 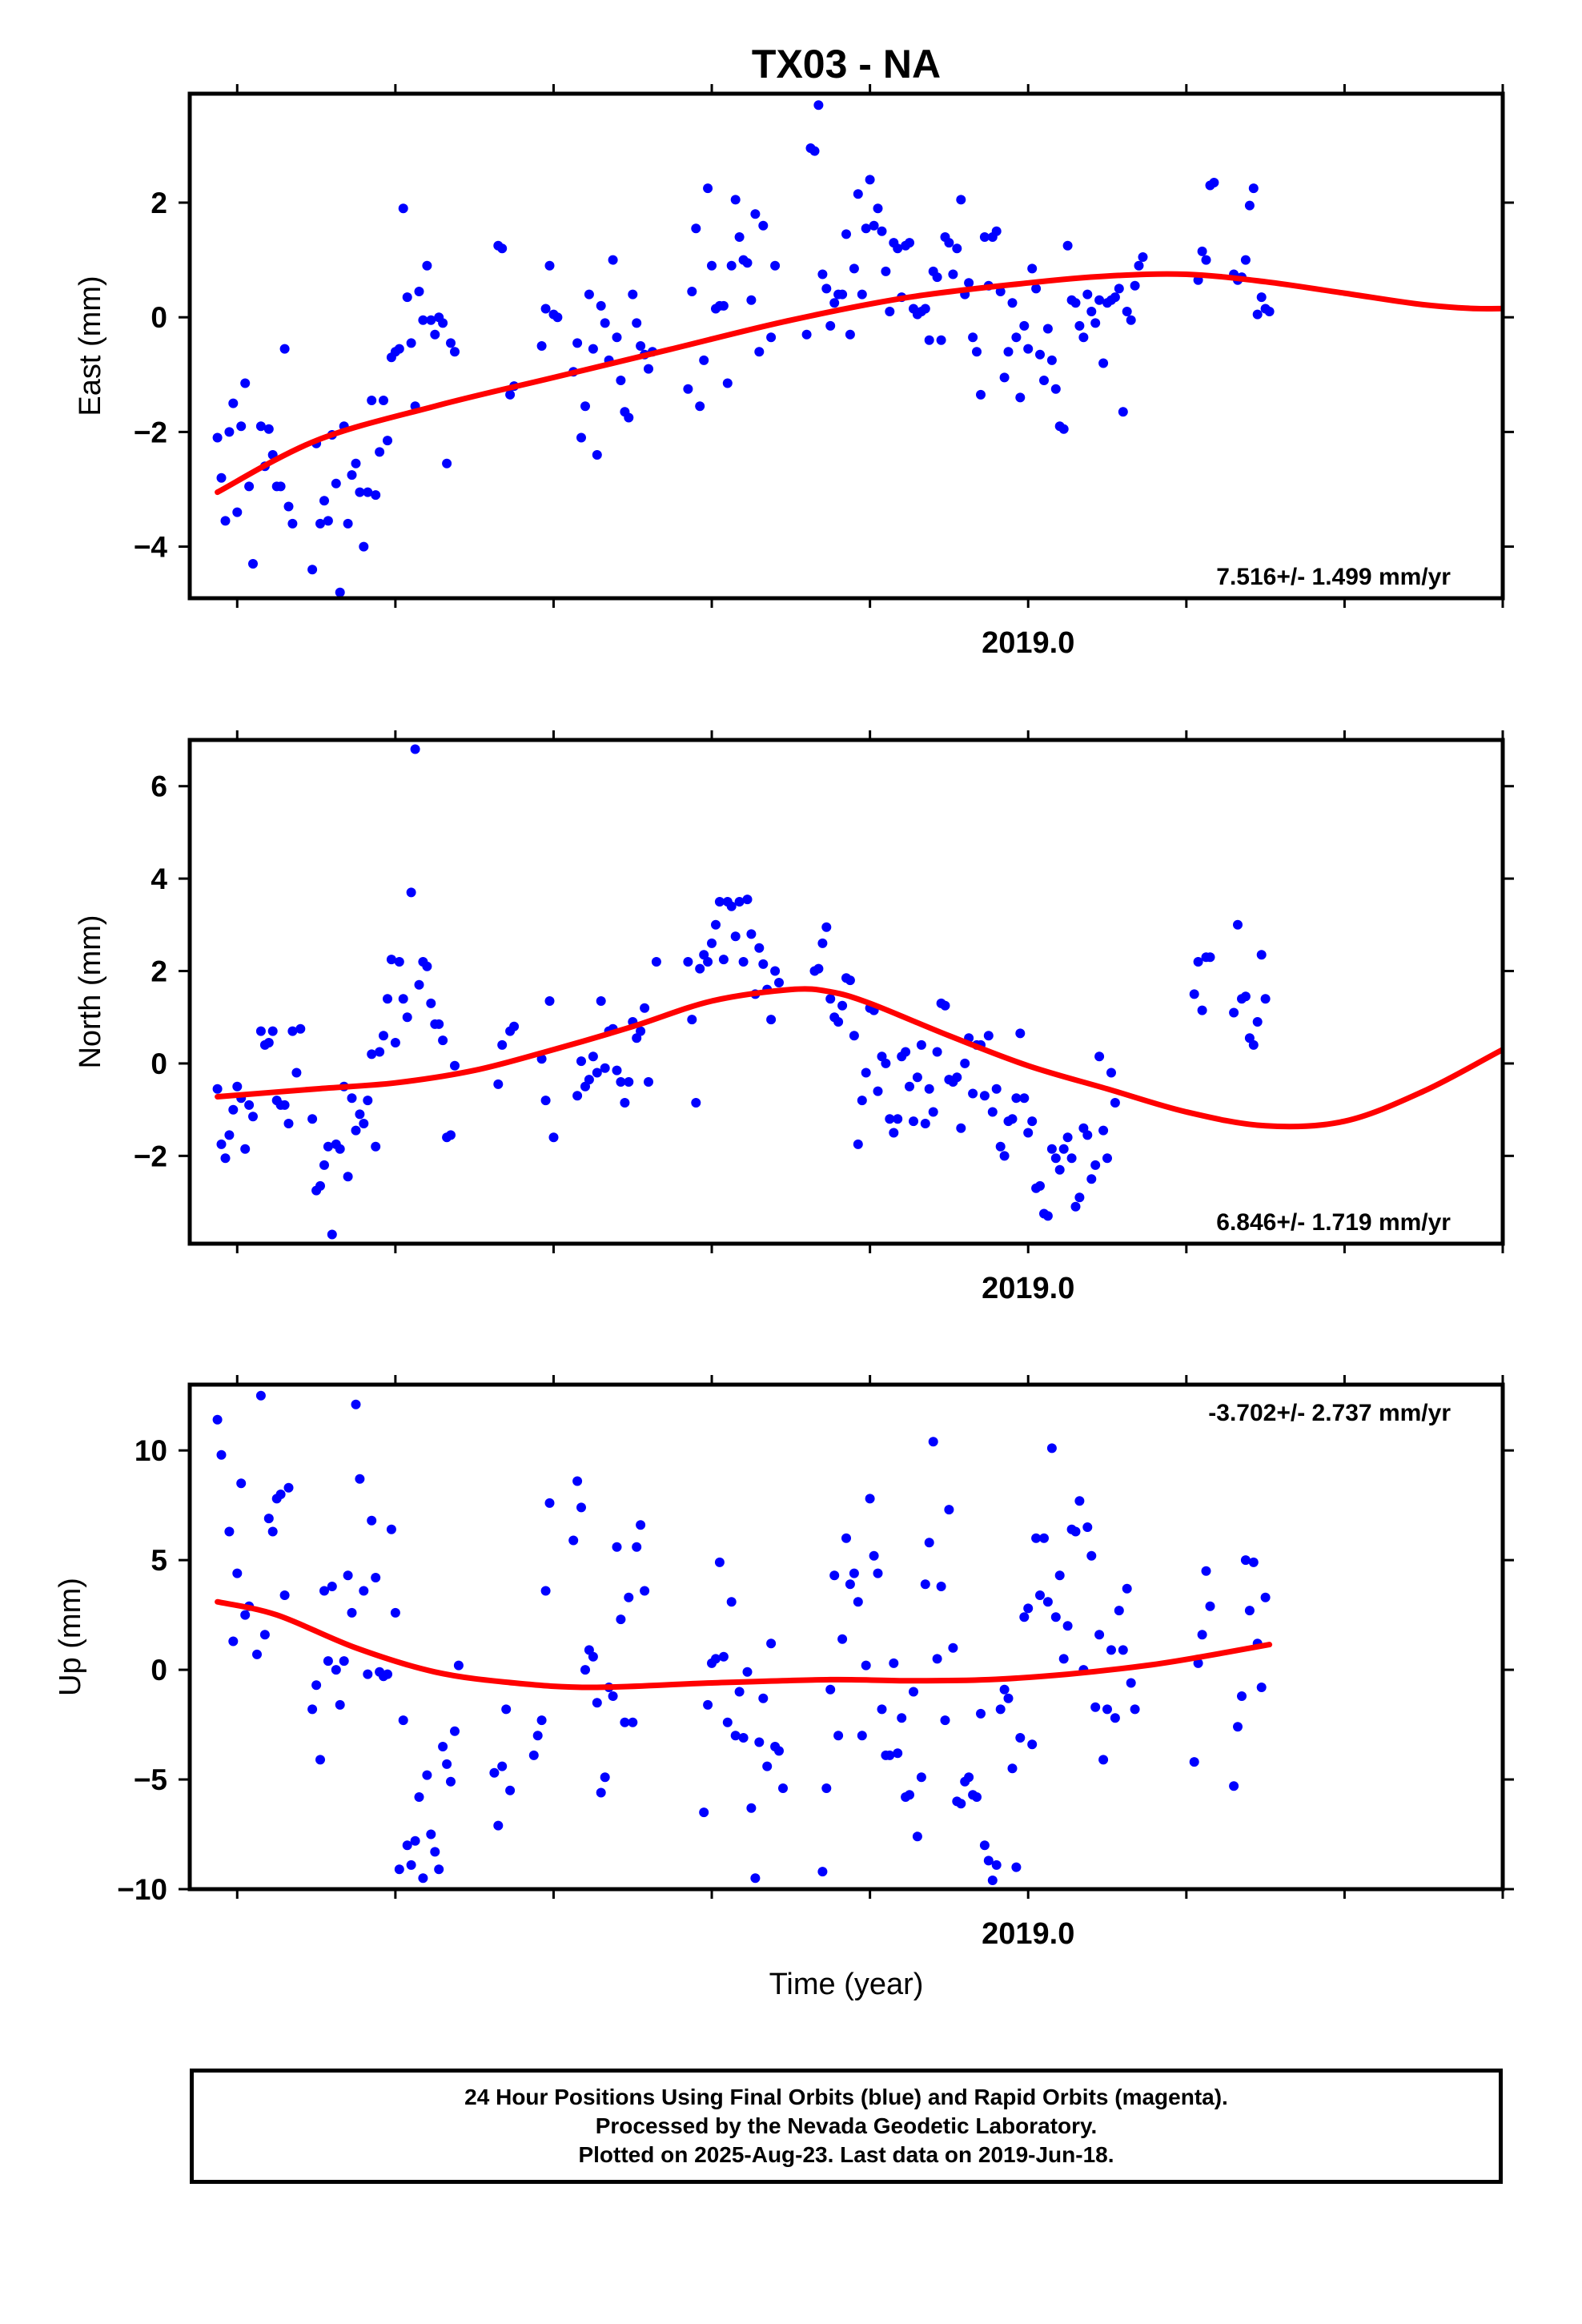 I want to click on east-y-tick-label: −4, so click(x=151, y=547).